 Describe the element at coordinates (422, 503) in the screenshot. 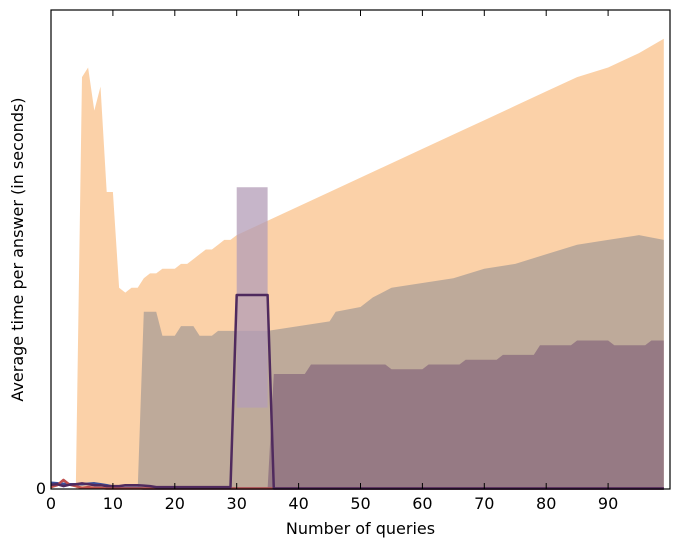

I see `x-tick-label: 60` at that location.